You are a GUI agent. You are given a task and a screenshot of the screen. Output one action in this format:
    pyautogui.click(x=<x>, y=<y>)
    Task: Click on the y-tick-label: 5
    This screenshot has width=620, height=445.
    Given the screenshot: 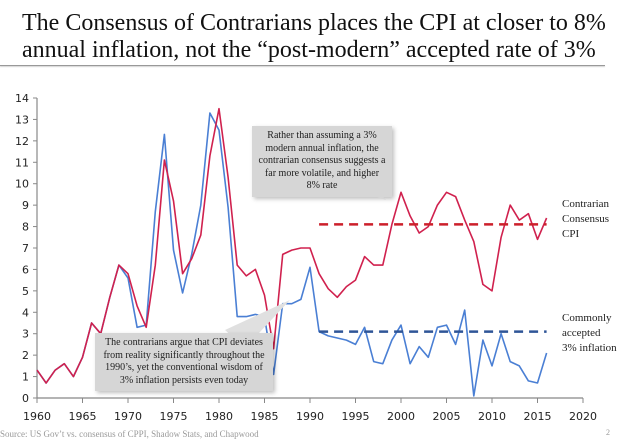 What is the action you would take?
    pyautogui.click(x=25, y=291)
    